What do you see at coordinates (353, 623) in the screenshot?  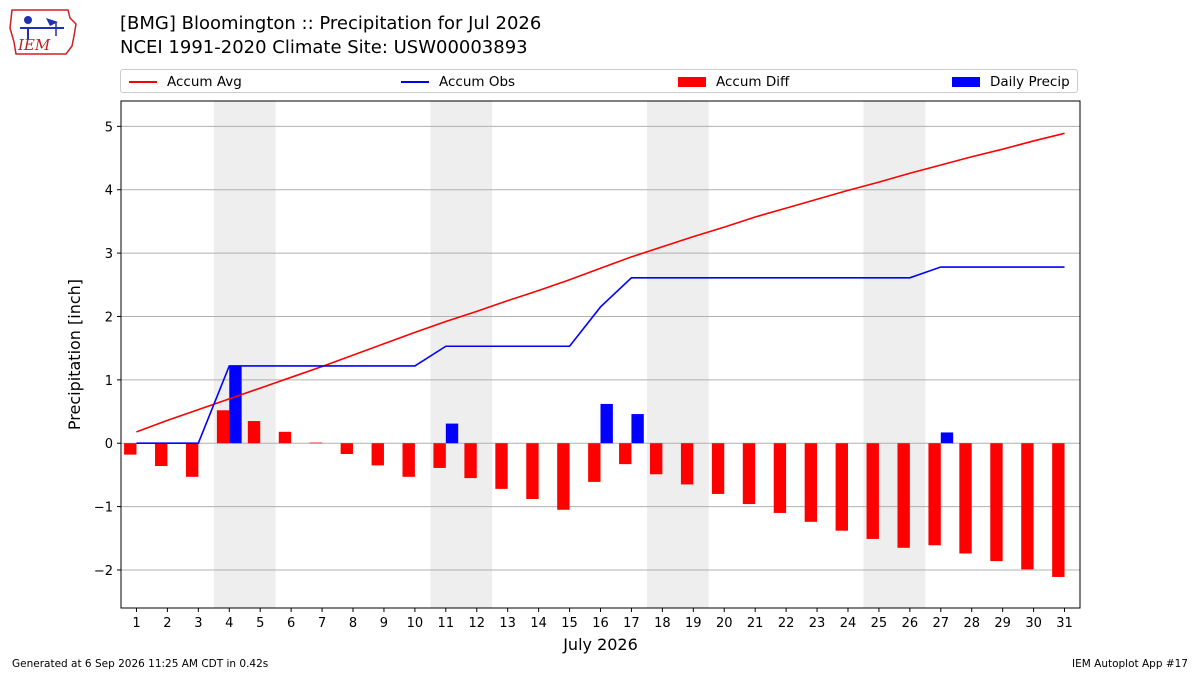 I see `x-tick-label: 8` at bounding box center [353, 623].